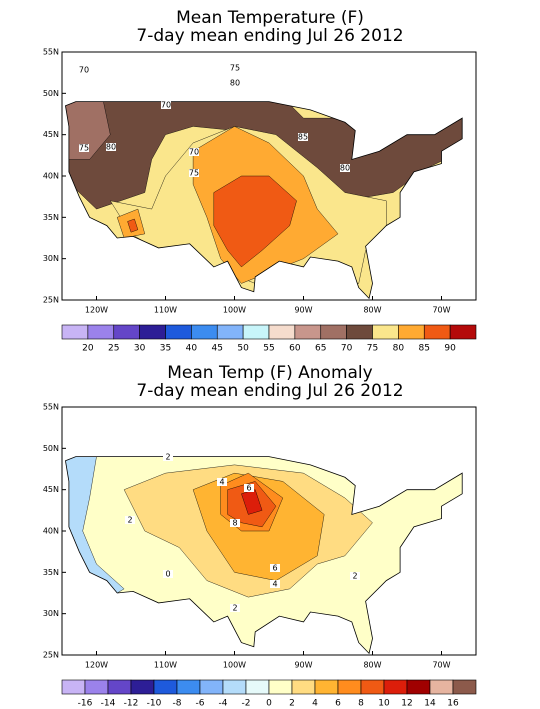 This screenshot has width=540, height=709. What do you see at coordinates (131, 704) in the screenshot?
I see `colorbar-label: -12` at bounding box center [131, 704].